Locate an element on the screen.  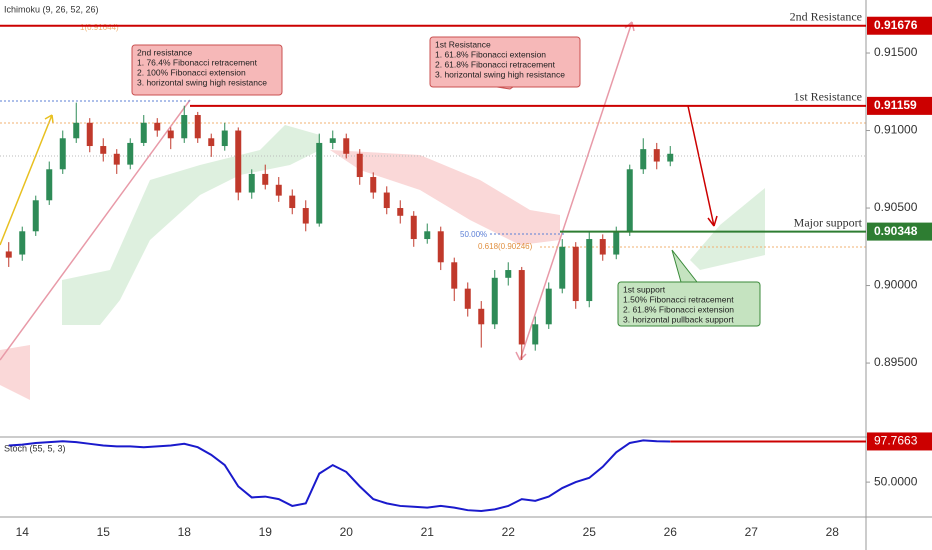
annotation-text: 2nd resistance is located at coordinates (165, 52).